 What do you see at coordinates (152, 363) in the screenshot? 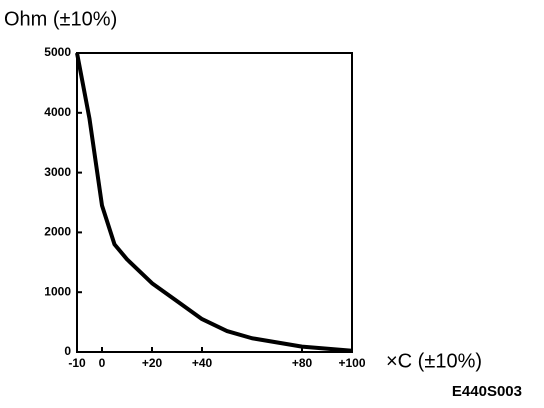
I see `x-tick-label: +20` at bounding box center [152, 363].